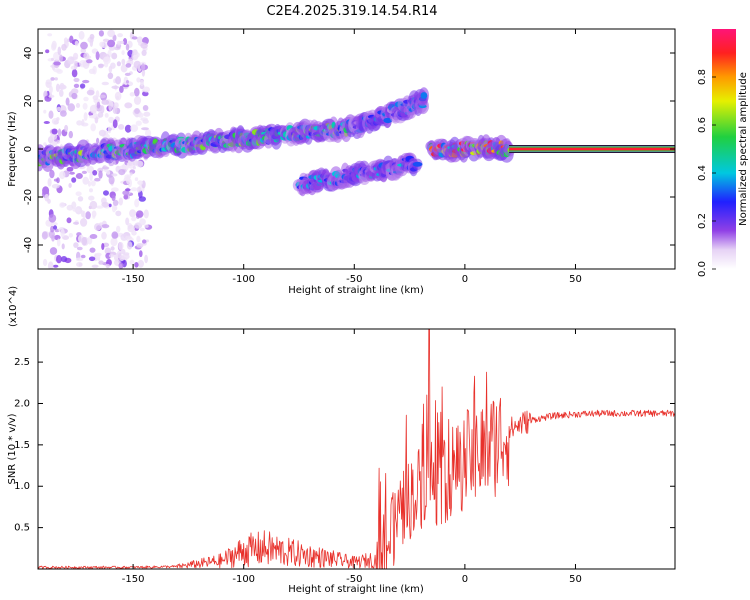 The width and height of the screenshot is (750, 600). I want to click on colorbar-label: Normalized spectral amplitude, so click(743, 149).